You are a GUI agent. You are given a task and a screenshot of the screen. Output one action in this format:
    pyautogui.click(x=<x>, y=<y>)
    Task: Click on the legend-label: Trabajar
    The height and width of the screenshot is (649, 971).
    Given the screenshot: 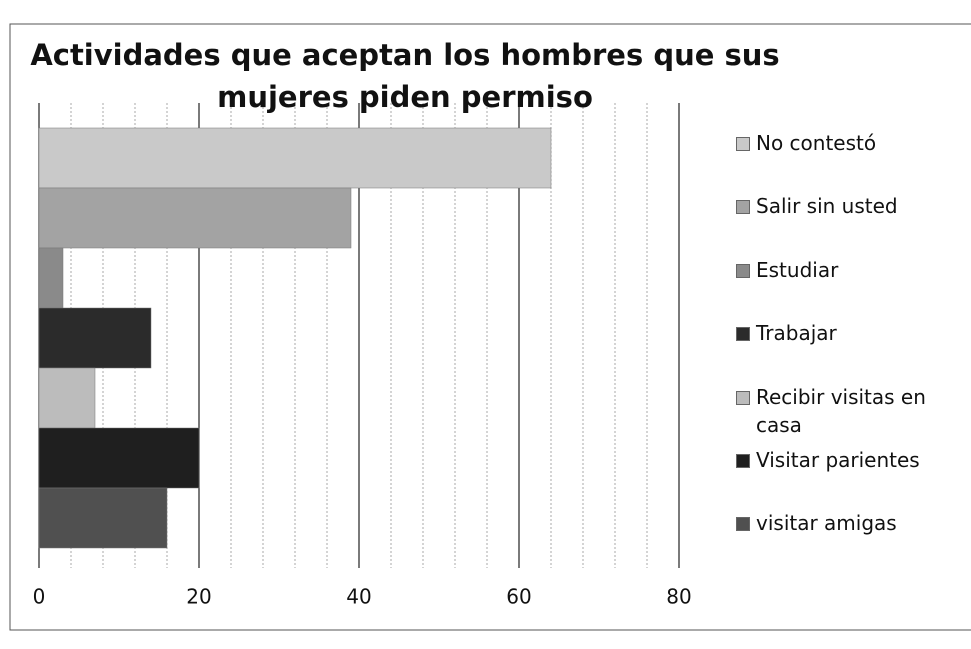 What is the action you would take?
    pyautogui.click(x=796, y=333)
    